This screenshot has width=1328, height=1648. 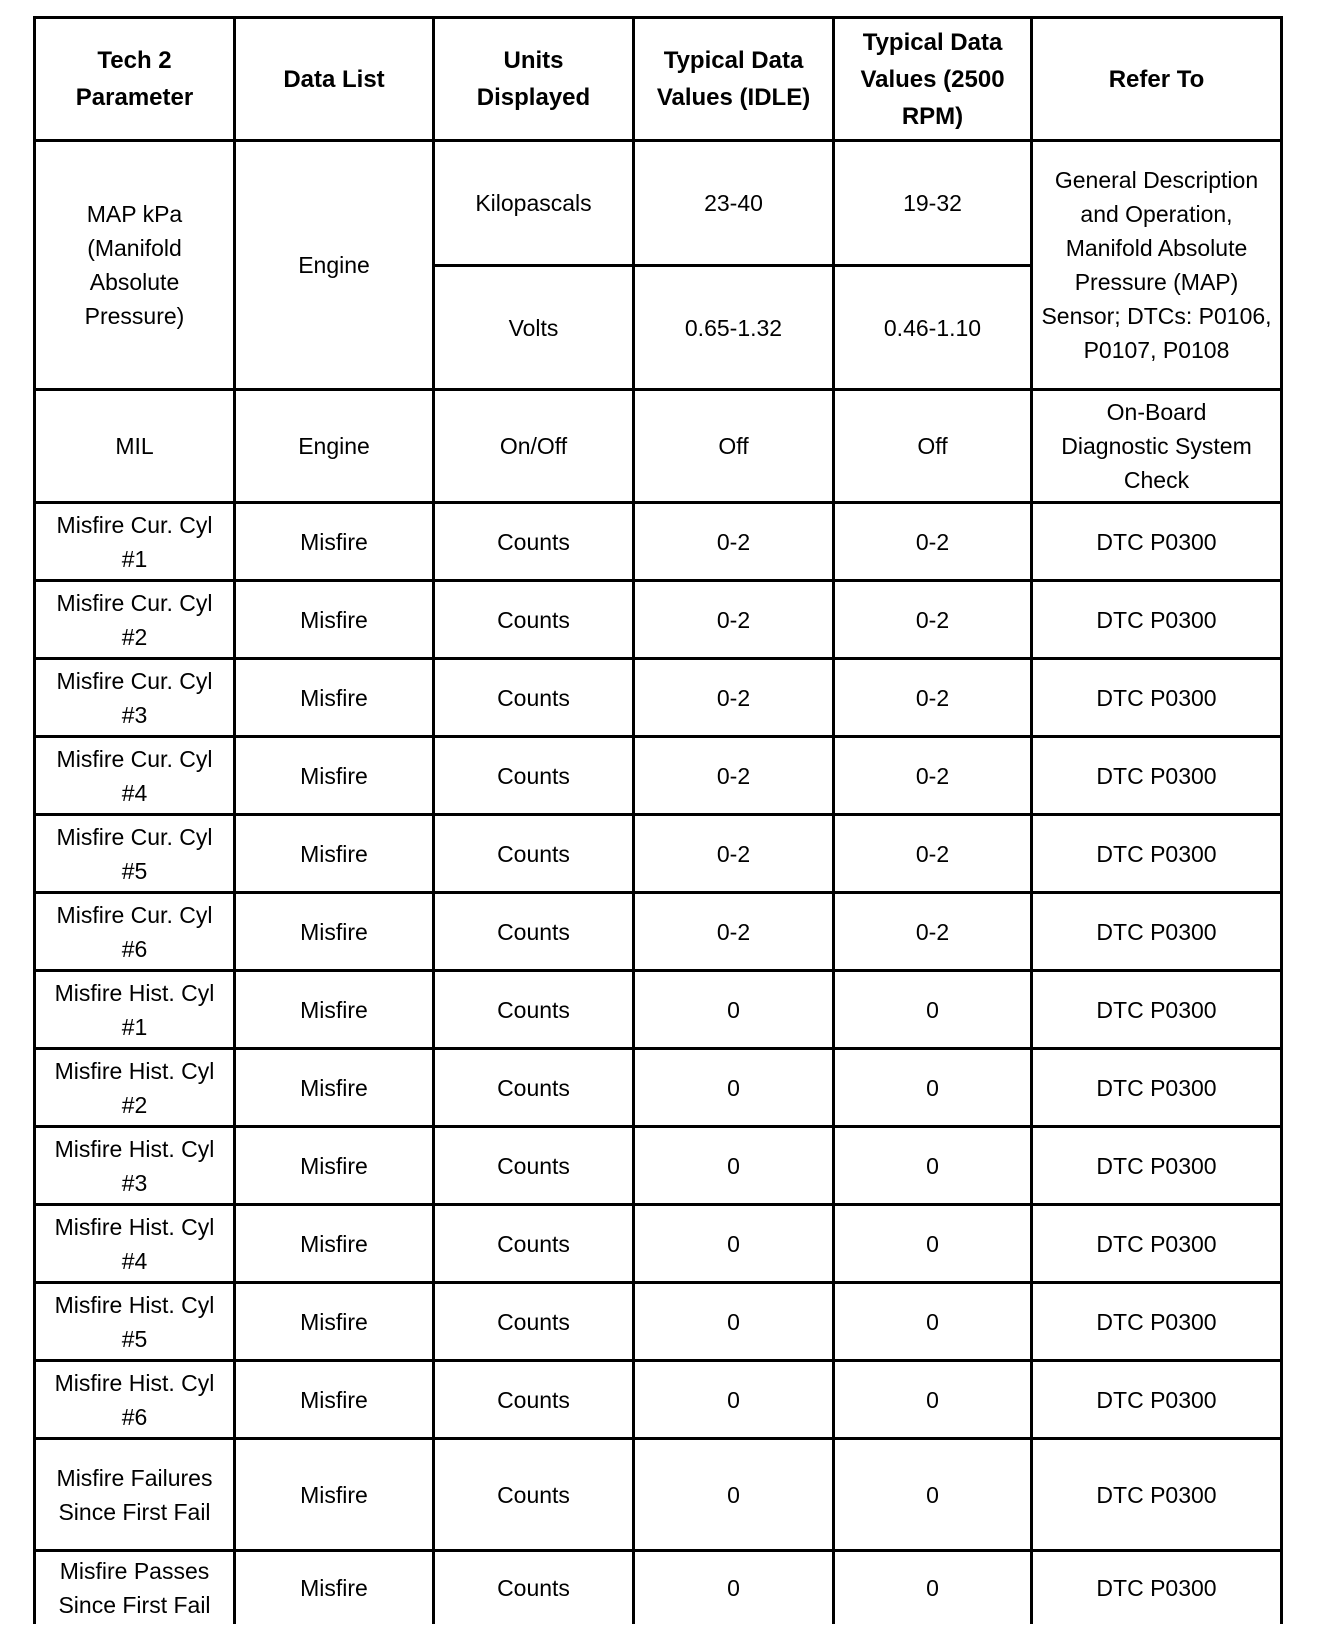 What do you see at coordinates (533, 203) in the screenshot?
I see `map-units-kpa: Kilopascals` at bounding box center [533, 203].